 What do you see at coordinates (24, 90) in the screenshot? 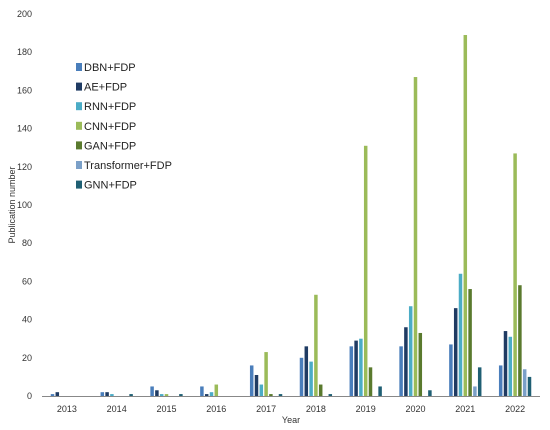
I see `y-tick-label: 160` at bounding box center [24, 90].